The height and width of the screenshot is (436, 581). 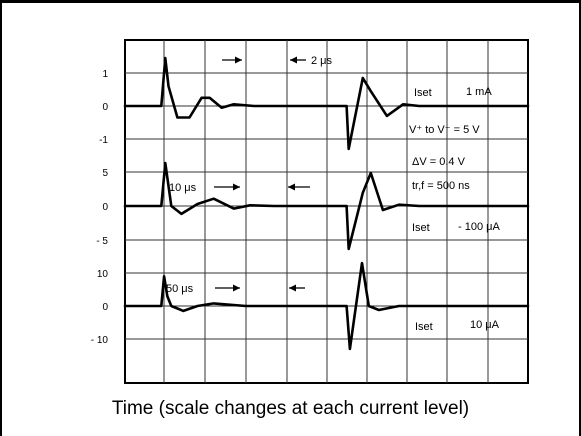 I want to click on y-tick-label: 1, so click(x=105, y=74).